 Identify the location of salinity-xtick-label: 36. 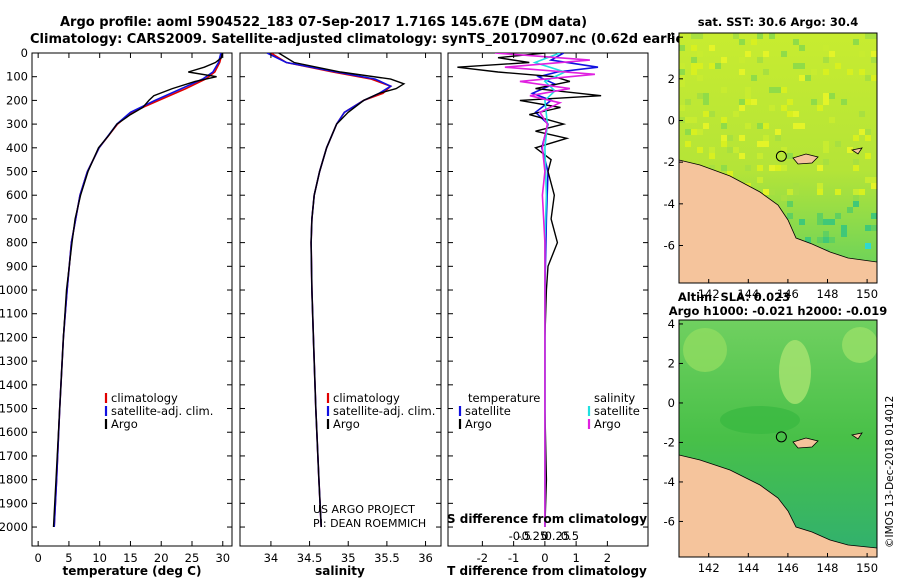
(425, 558).